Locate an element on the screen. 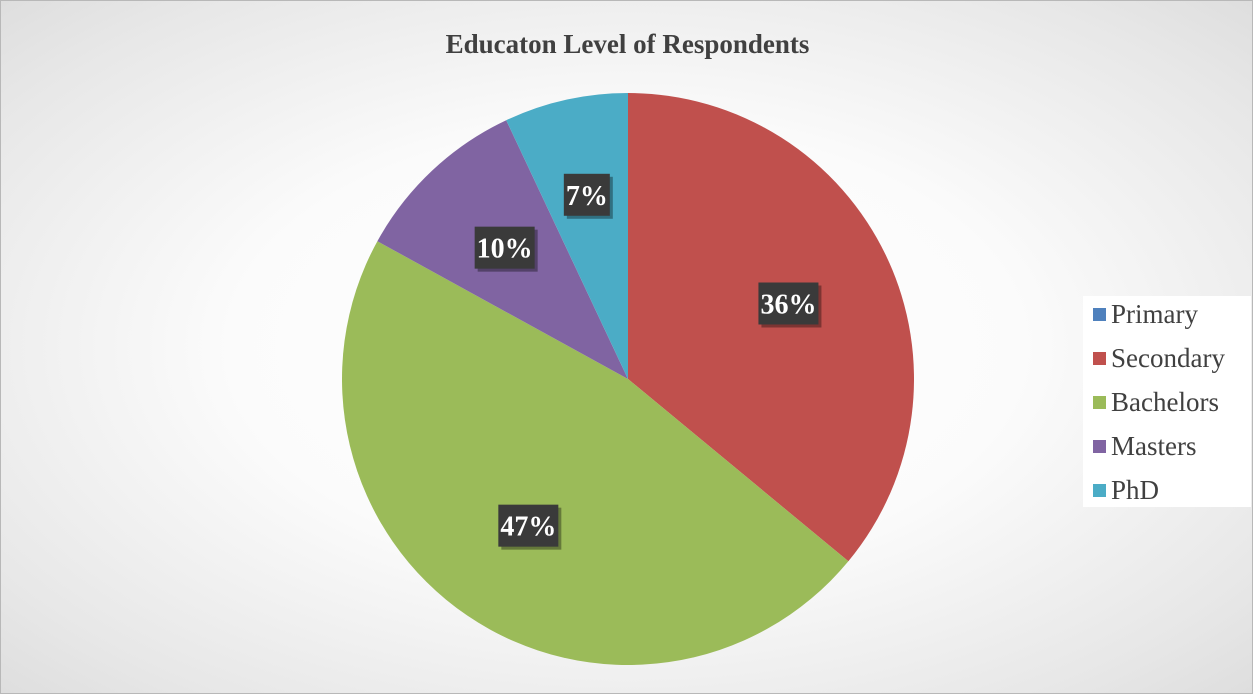 Image resolution: width=1253 pixels, height=694 pixels. legend: Primary Secondary Bachelors Masters PhD is located at coordinates (1167, 401).